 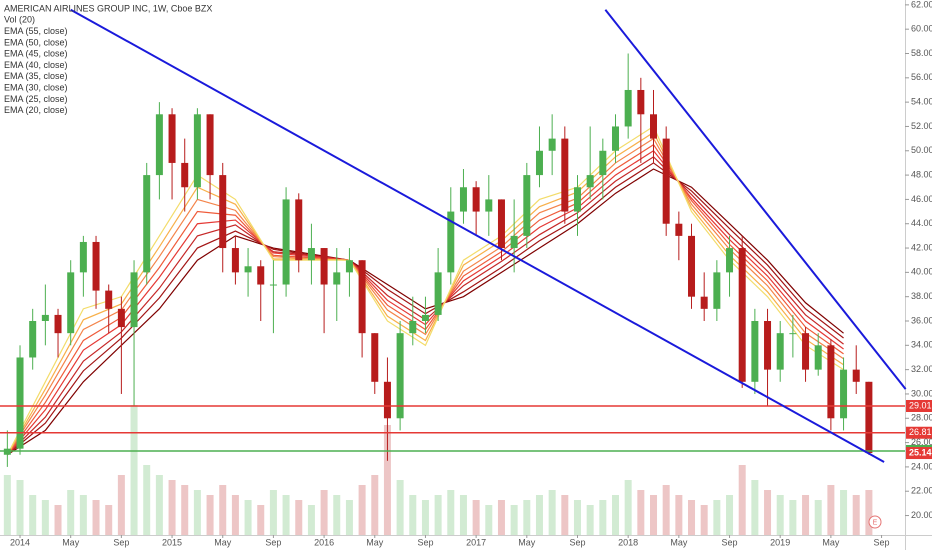 I want to click on legend-entry: EMA (25, close), so click(x=36, y=99).